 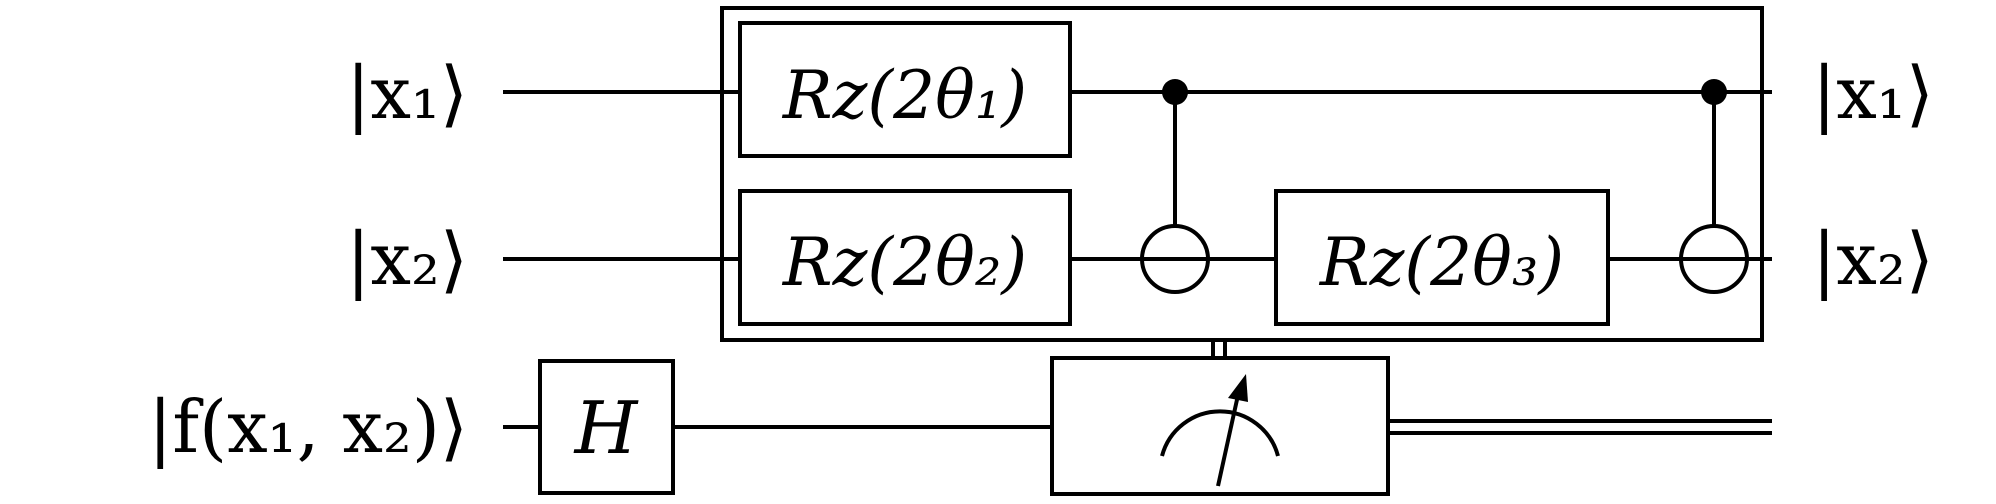 What do you see at coordinates (407, 259) in the screenshot?
I see `input-label-x2: |x₂⟩` at bounding box center [407, 259].